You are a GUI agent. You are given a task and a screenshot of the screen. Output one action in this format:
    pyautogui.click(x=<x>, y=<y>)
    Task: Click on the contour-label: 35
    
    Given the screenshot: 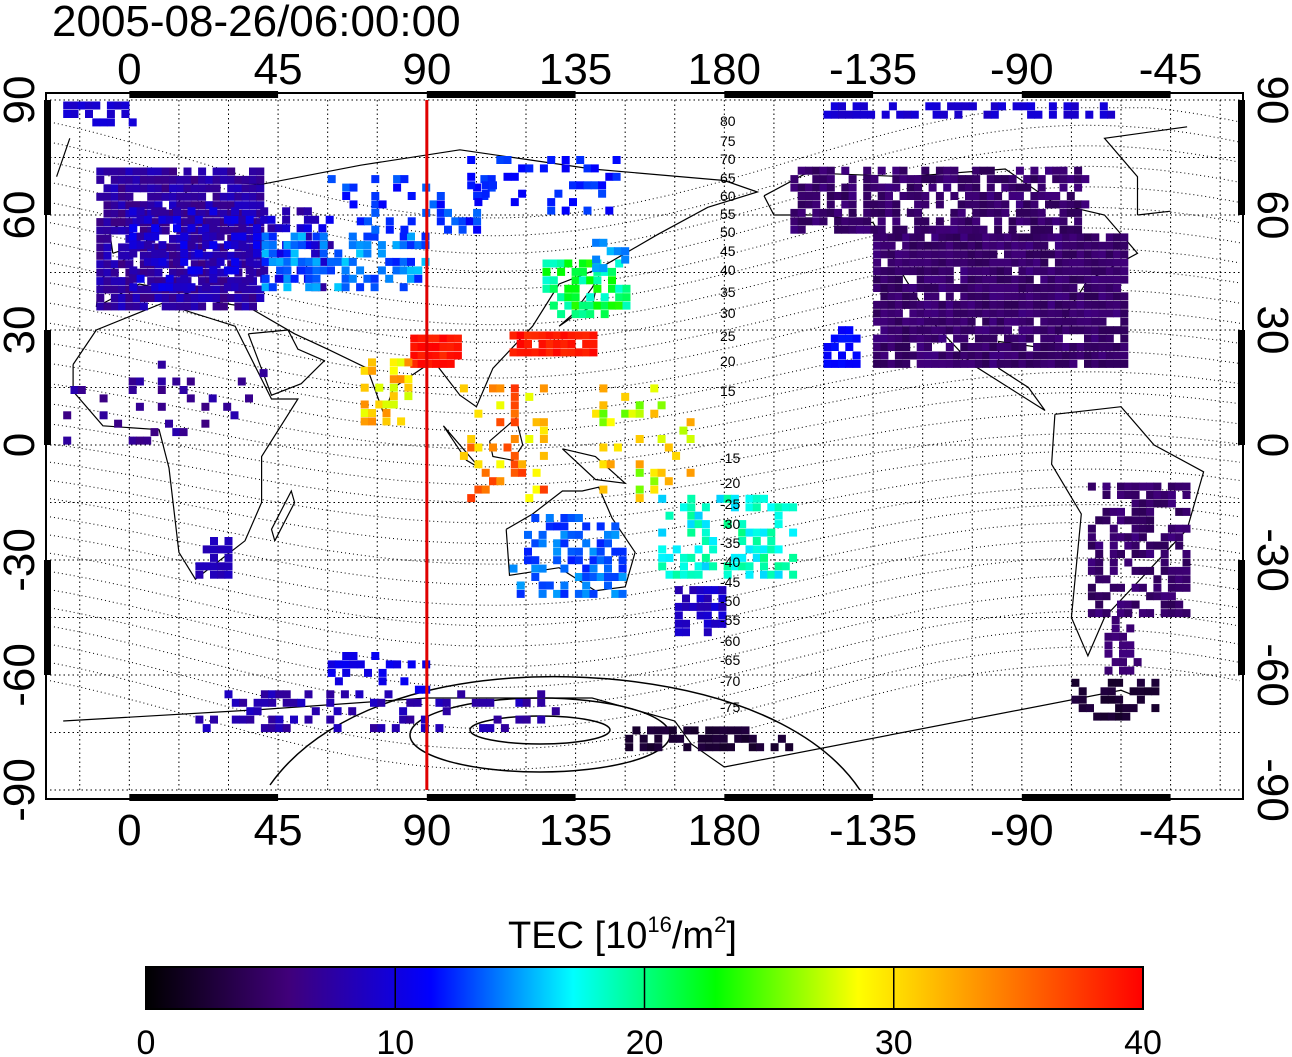 What is the action you would take?
    pyautogui.click(x=728, y=292)
    